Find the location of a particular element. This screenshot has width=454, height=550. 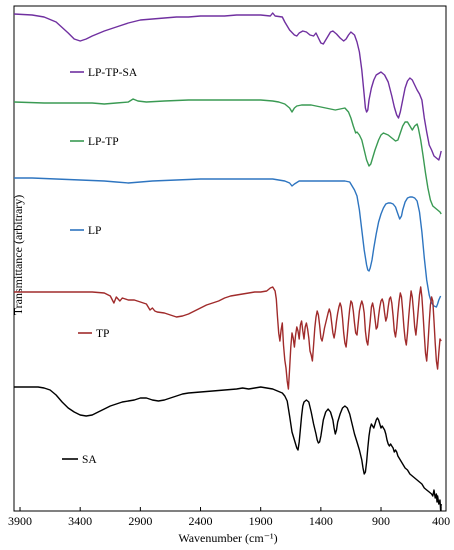

legend-label-sa: SA is located at coordinates (89, 460).